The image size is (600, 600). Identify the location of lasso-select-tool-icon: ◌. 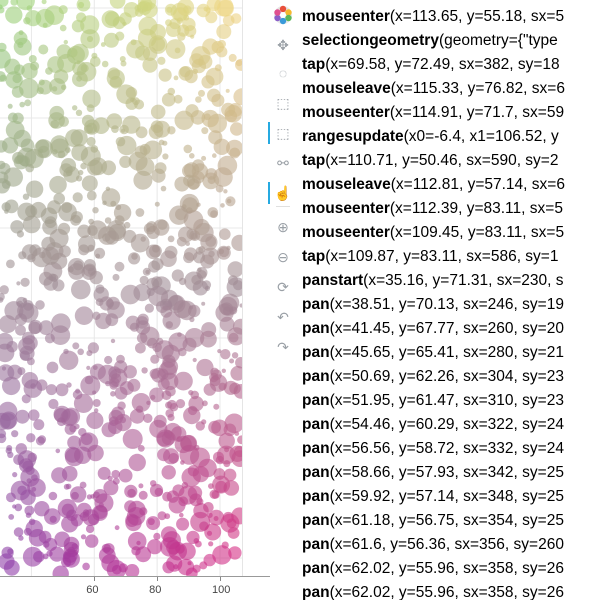
(283, 73).